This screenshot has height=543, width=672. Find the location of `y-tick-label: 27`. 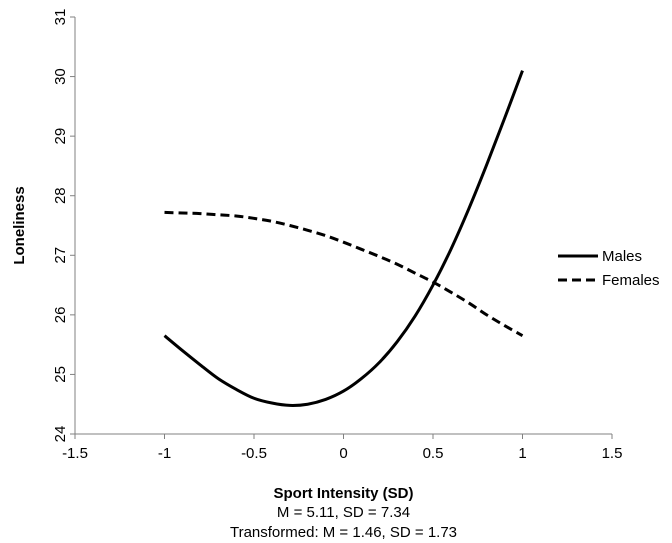

y-tick-label: 27 is located at coordinates (60, 255).